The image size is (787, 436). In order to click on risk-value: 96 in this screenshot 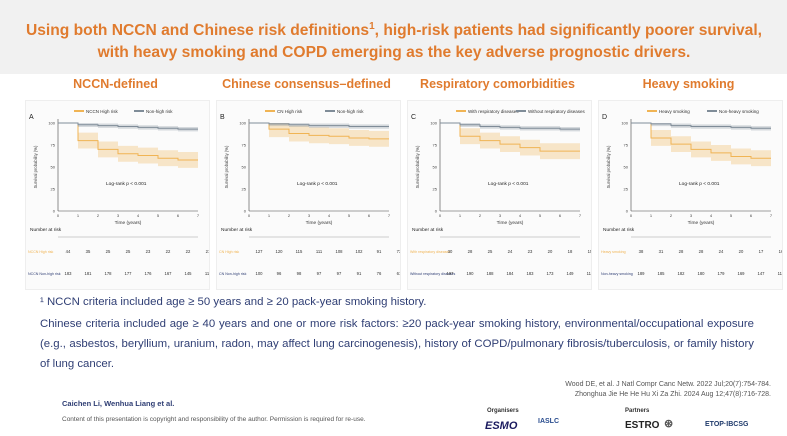, I will do `click(279, 273)`.